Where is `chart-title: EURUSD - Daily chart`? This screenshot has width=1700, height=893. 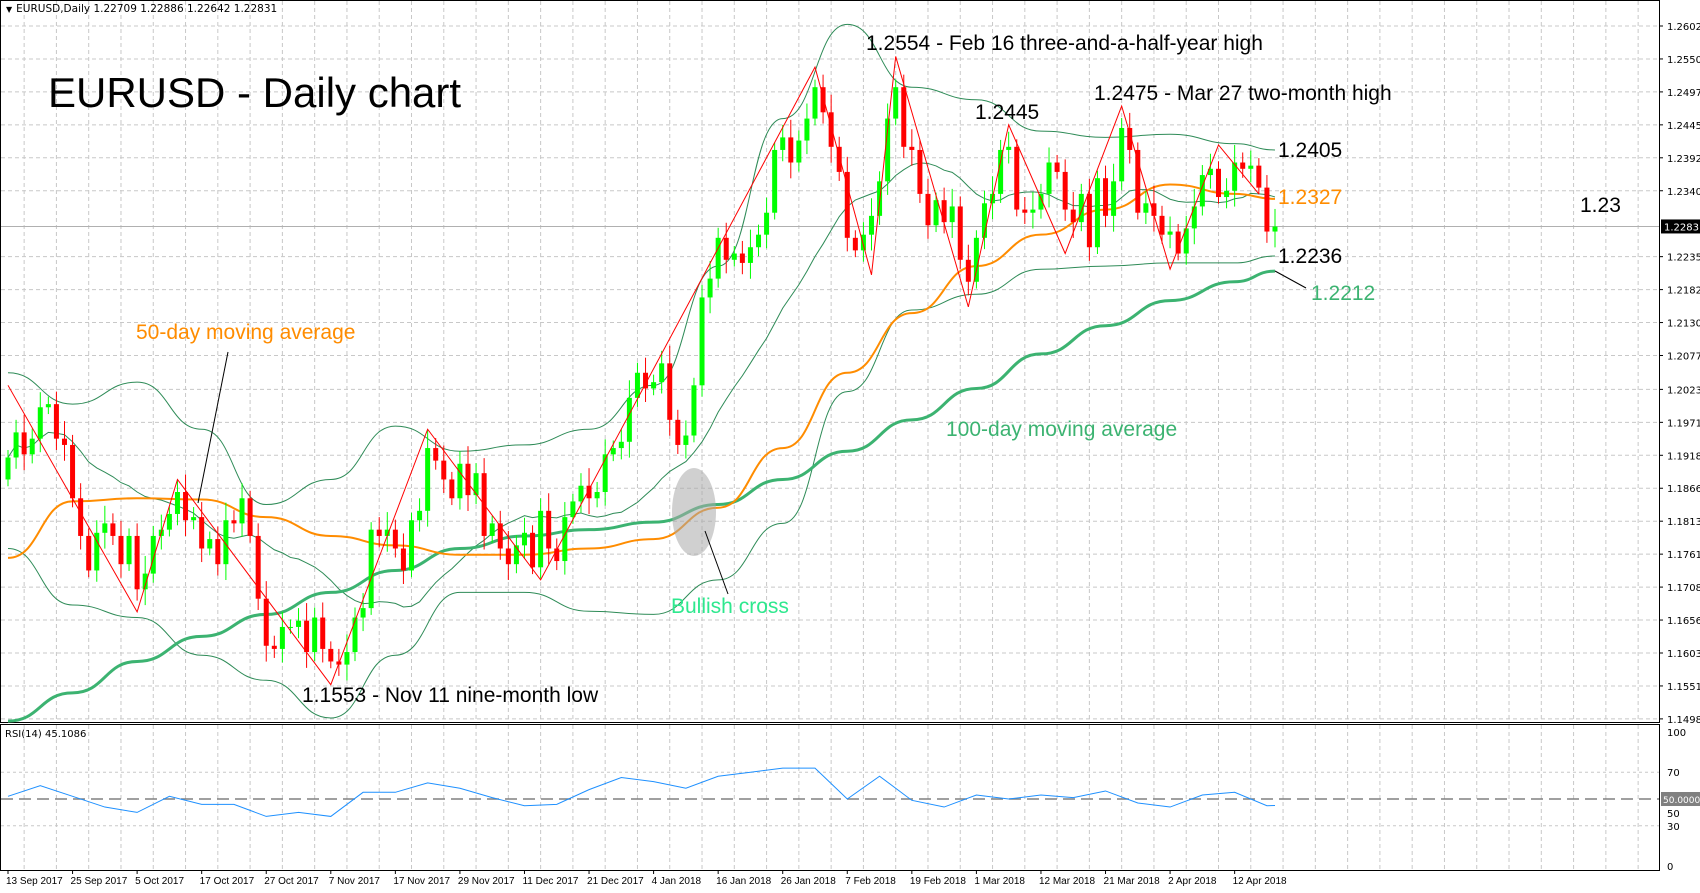 chart-title: EURUSD - Daily chart is located at coordinates (255, 92).